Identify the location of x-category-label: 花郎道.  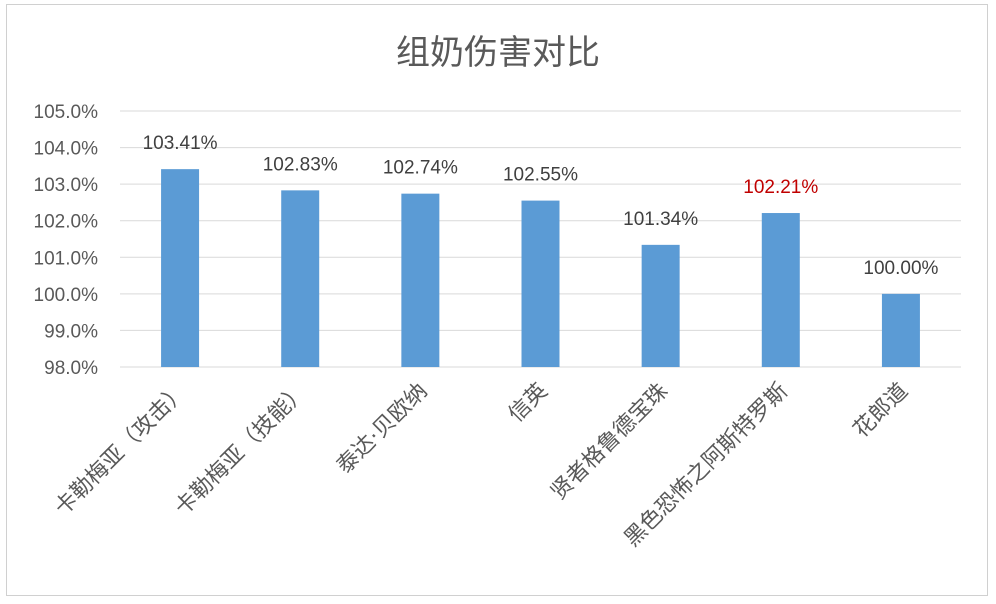
(881, 411).